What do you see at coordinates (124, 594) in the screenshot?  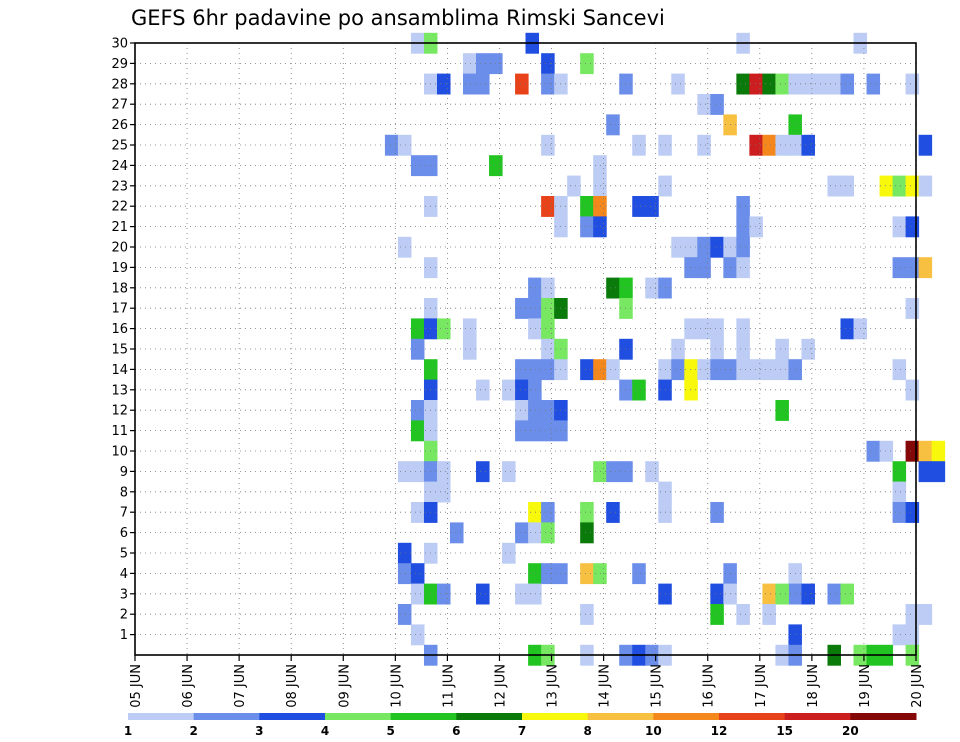 I see `y-tick-label: 3` at bounding box center [124, 594].